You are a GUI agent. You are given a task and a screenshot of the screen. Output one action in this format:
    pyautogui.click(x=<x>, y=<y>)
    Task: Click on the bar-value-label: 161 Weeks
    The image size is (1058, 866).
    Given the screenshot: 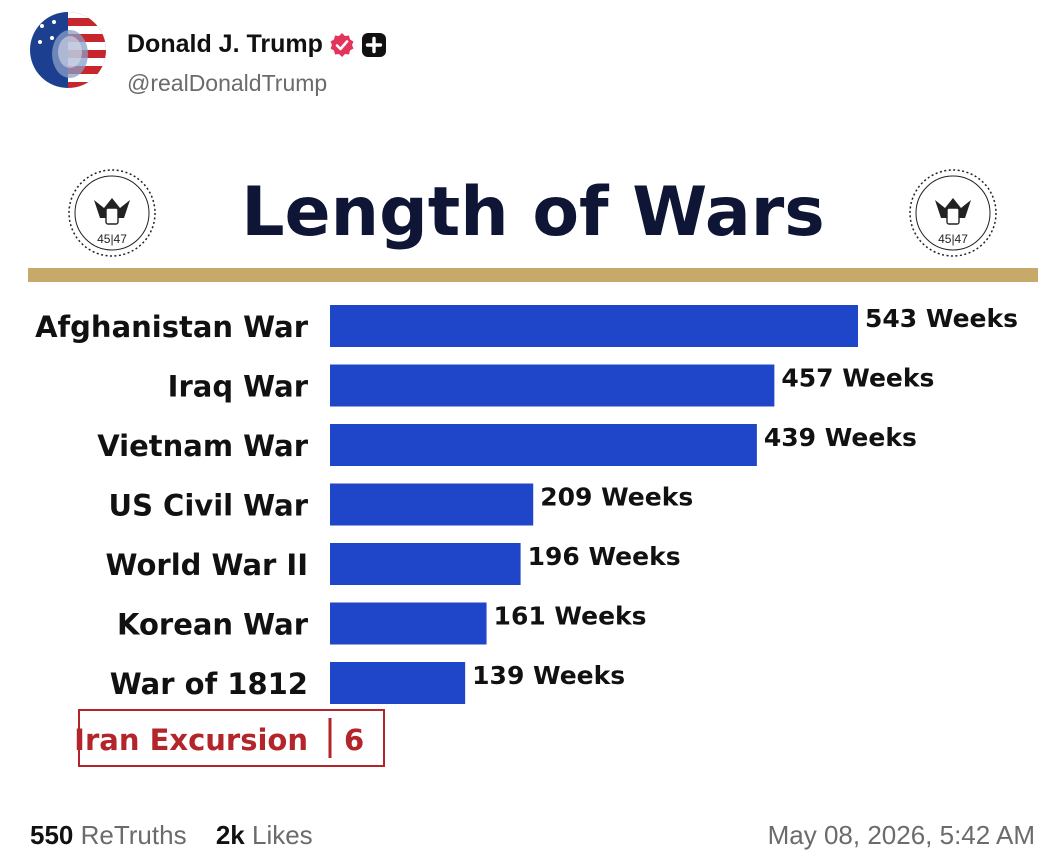 What is the action you would take?
    pyautogui.click(x=570, y=616)
    